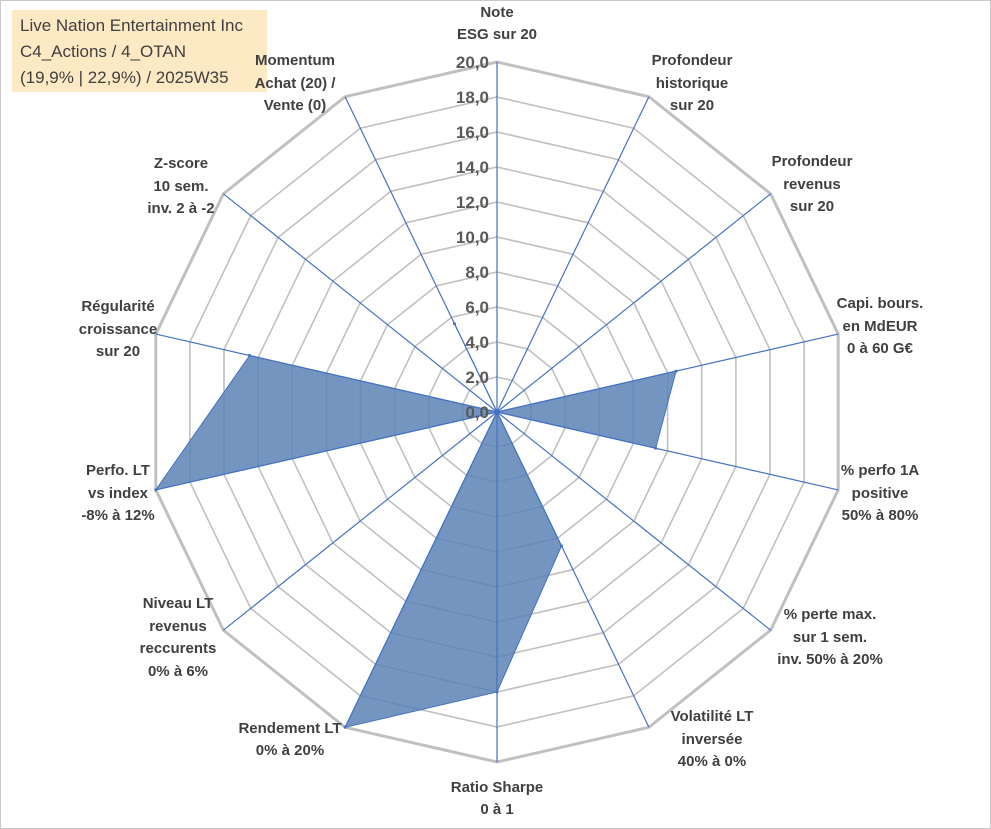 The image size is (991, 829). Describe the element at coordinates (497, 809) in the screenshot. I see `axis-label-line: 0 à 1` at that location.